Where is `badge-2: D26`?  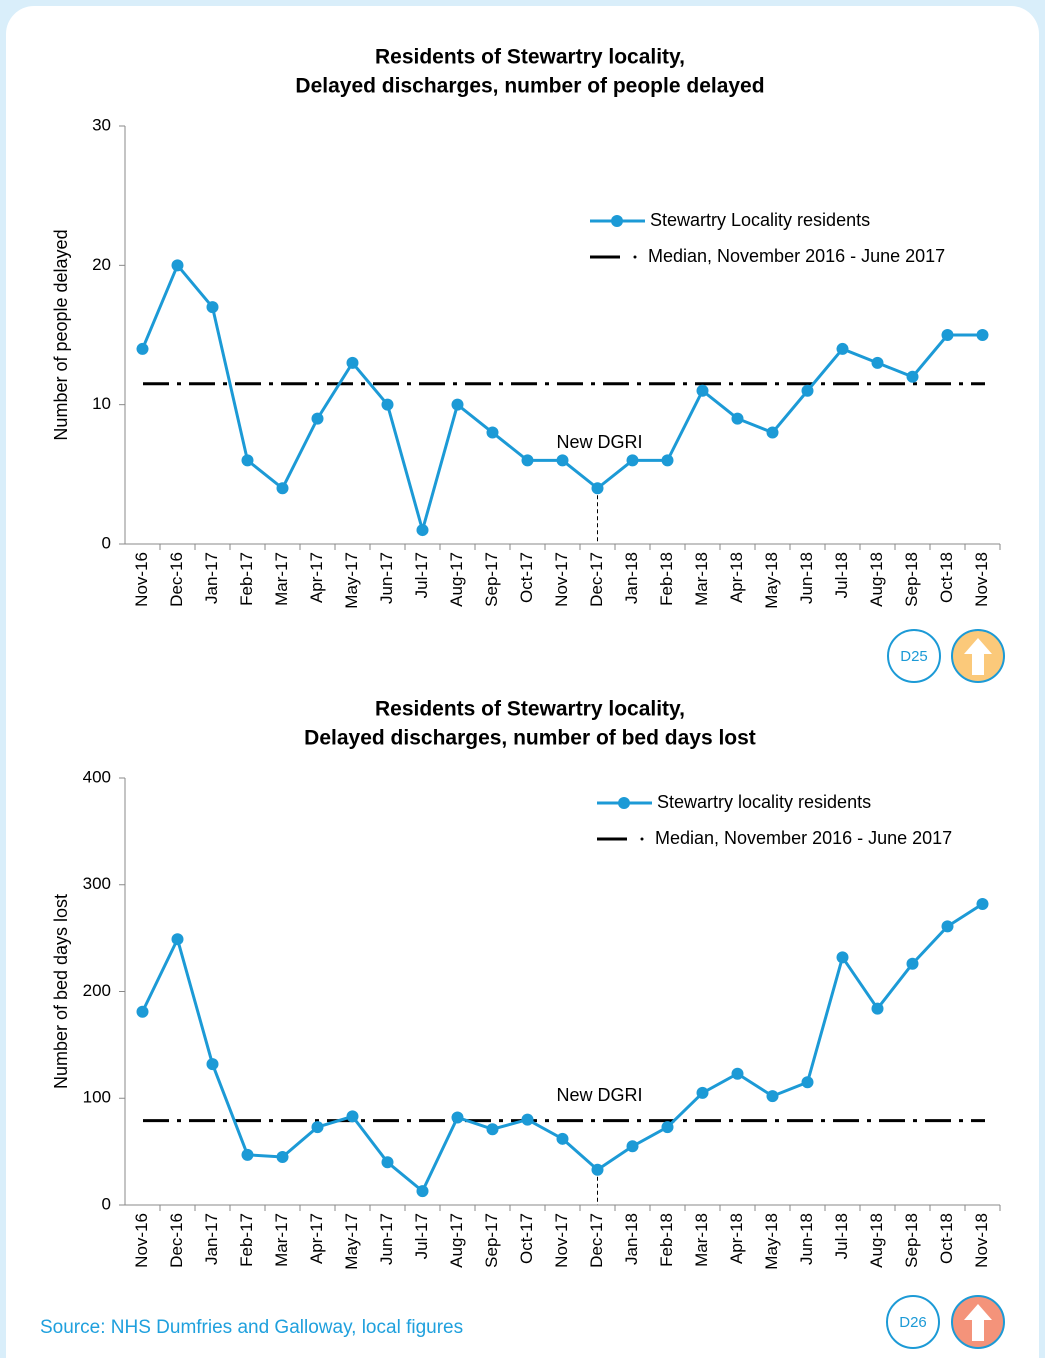 badge-2: D26 is located at coordinates (945, 1322).